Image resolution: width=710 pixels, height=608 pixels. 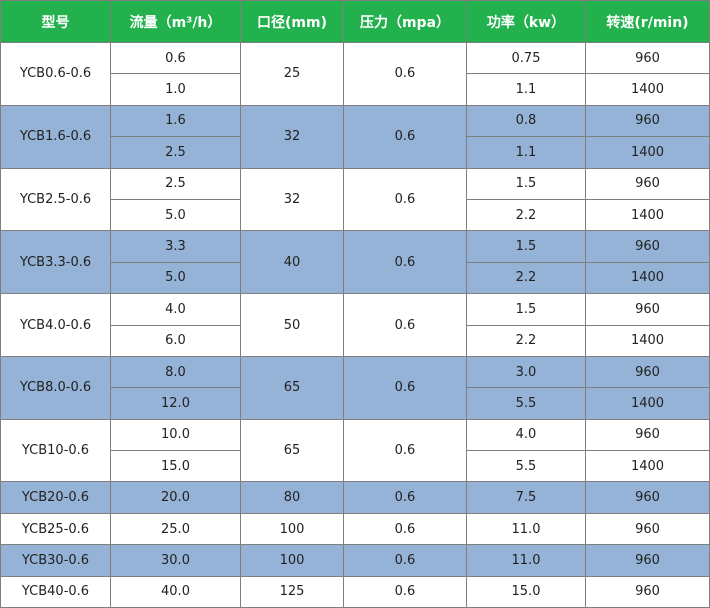 I want to click on model-cell: YCB20-0.6, so click(x=55, y=497).